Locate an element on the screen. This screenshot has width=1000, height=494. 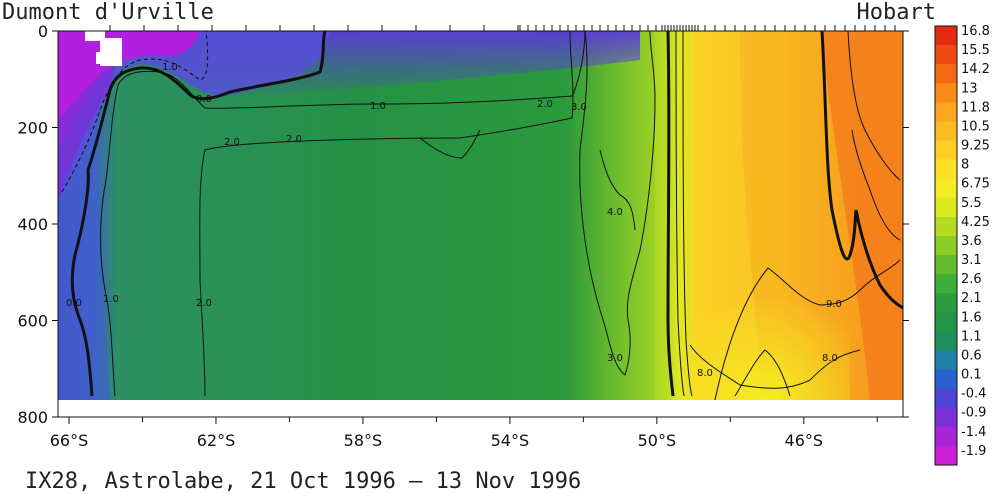
colorbar-label: 11.8 is located at coordinates (975, 107).